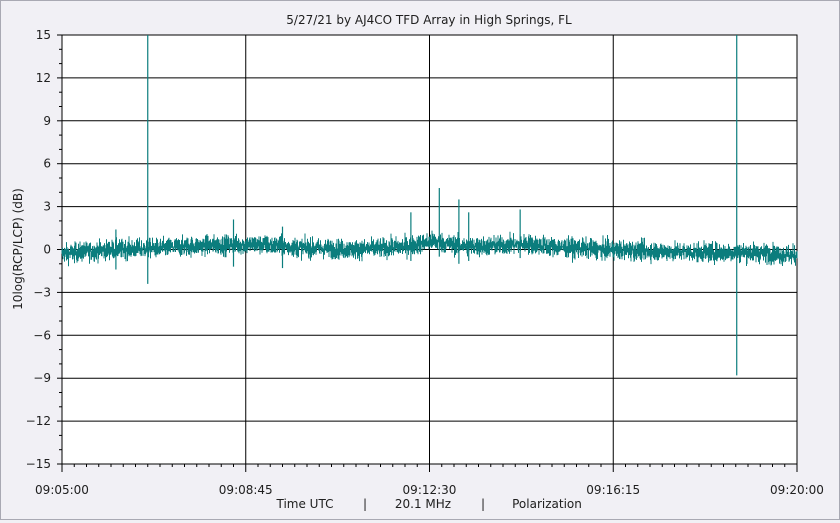 The height and width of the screenshot is (523, 840). I want to click on y-tick-label: −15, so click(38, 464).